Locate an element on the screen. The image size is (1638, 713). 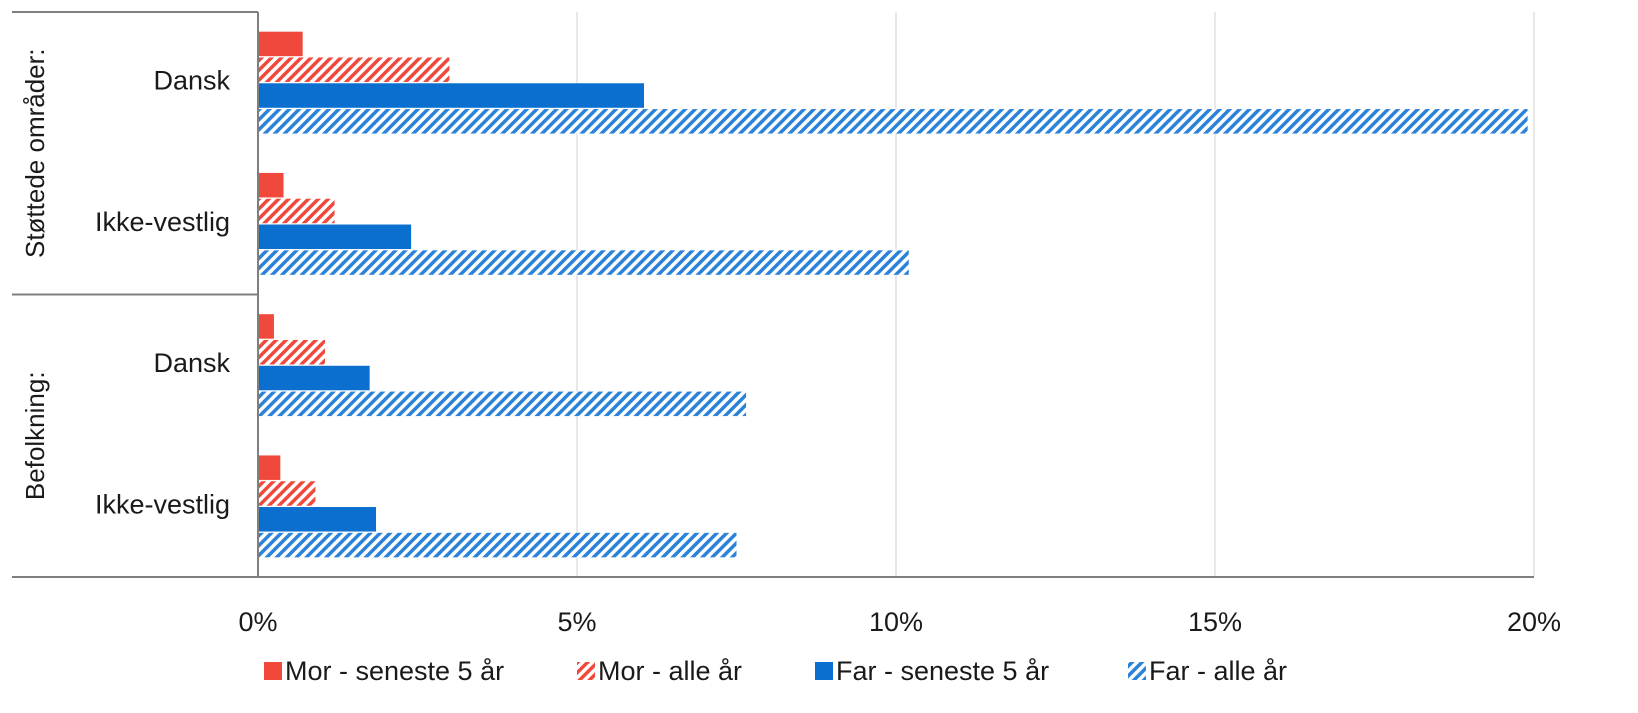
legend-item: Mor - alle år is located at coordinates (659, 671).